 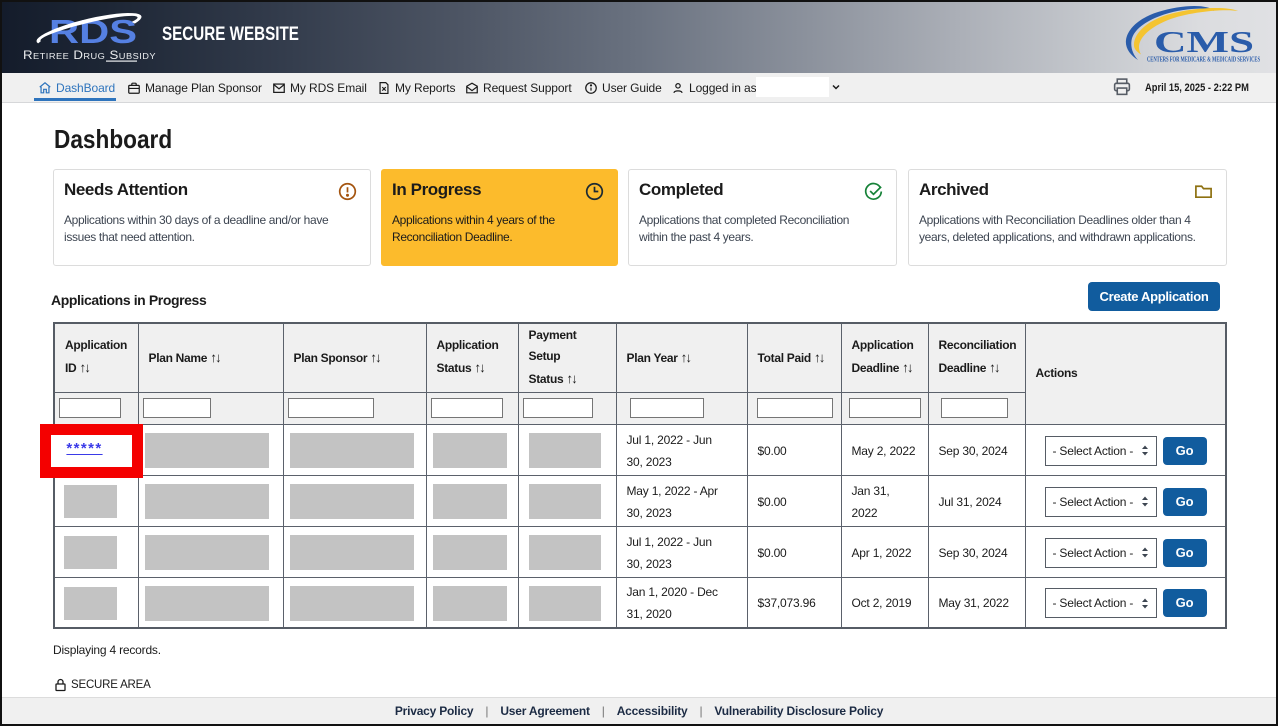 I want to click on svg-text: CMS, so click(x=1204, y=41).